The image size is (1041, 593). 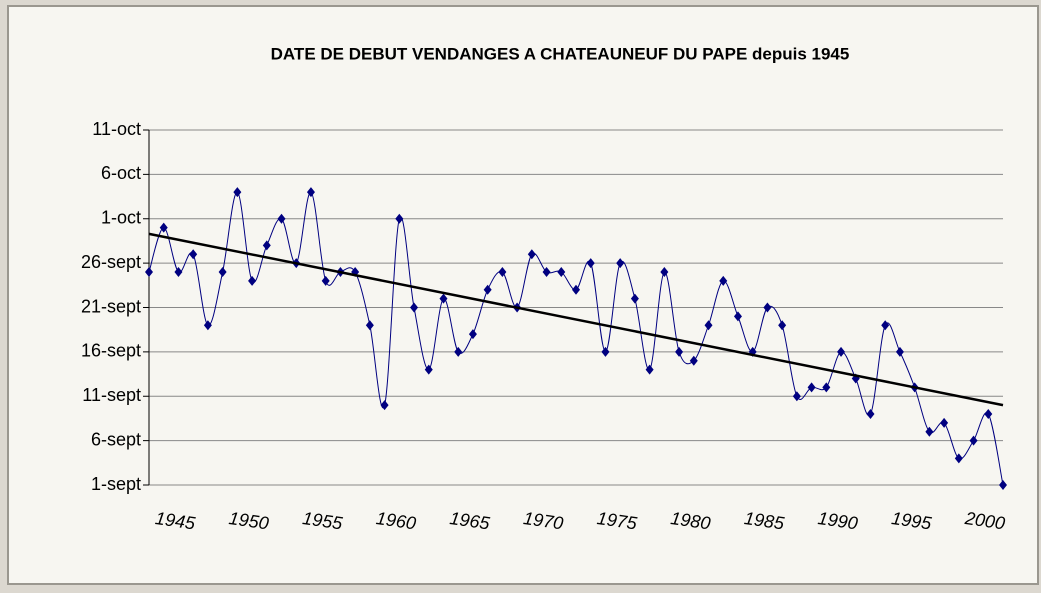 What do you see at coordinates (121, 173) in the screenshot?
I see `y-tick-label: 6-oct` at bounding box center [121, 173].